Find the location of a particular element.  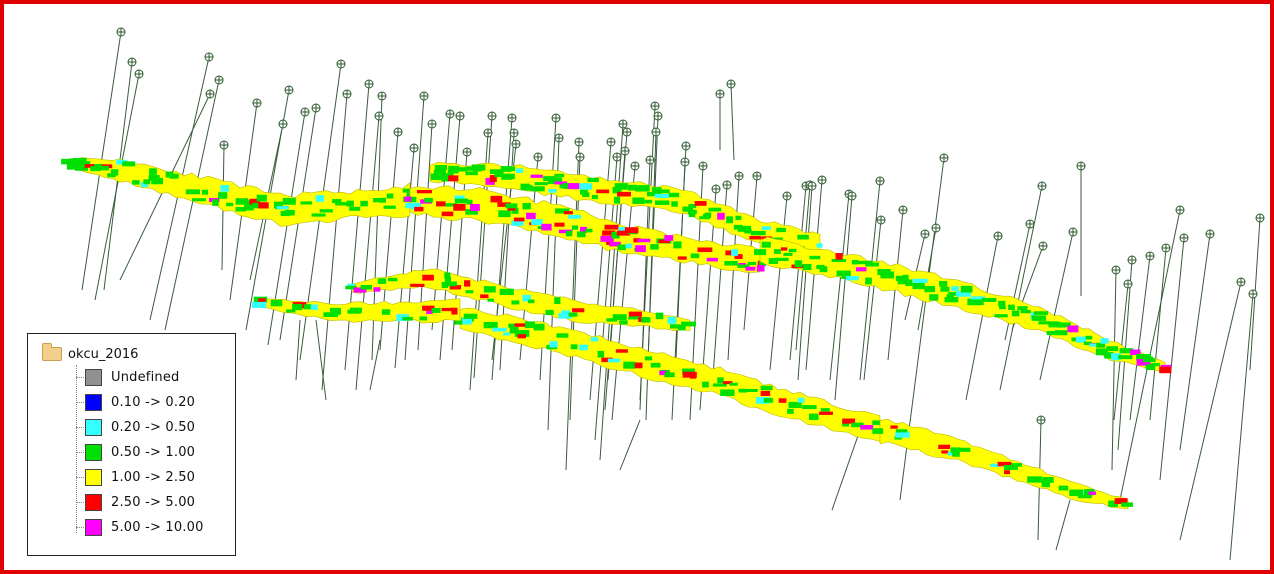

legend-root: okcu_2016 is located at coordinates (90, 353).